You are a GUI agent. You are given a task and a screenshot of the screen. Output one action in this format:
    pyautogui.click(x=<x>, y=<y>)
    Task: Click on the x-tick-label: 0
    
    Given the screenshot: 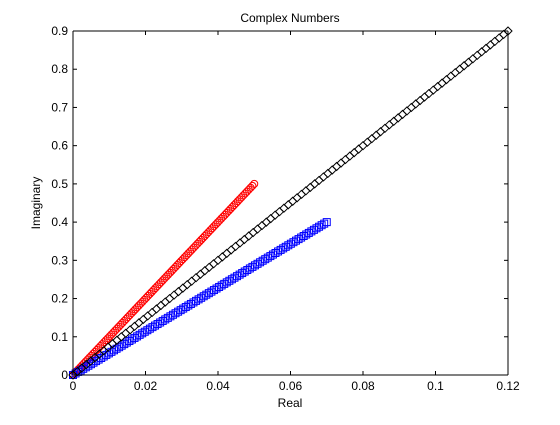 What is the action you would take?
    pyautogui.click(x=73, y=386)
    